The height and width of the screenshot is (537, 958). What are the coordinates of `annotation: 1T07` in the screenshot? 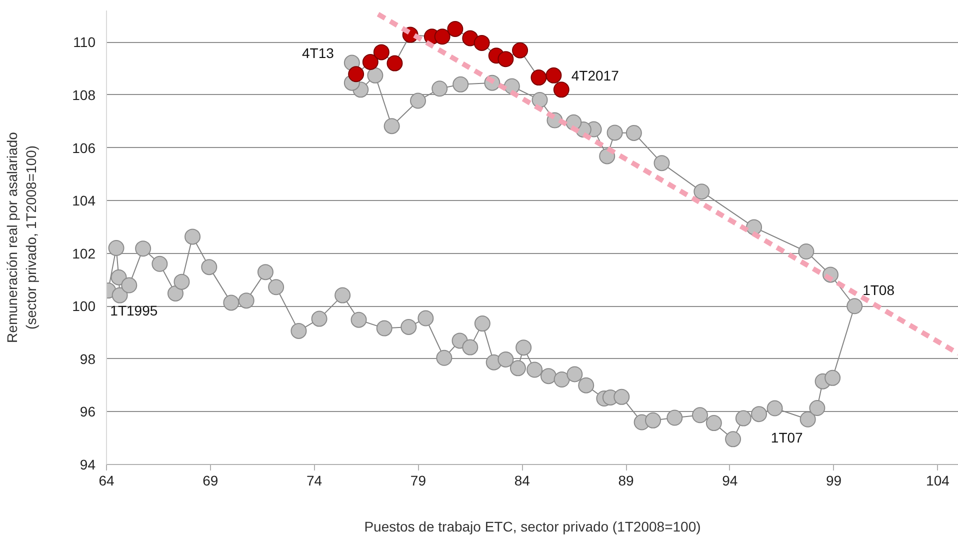 It's located at (787, 437).